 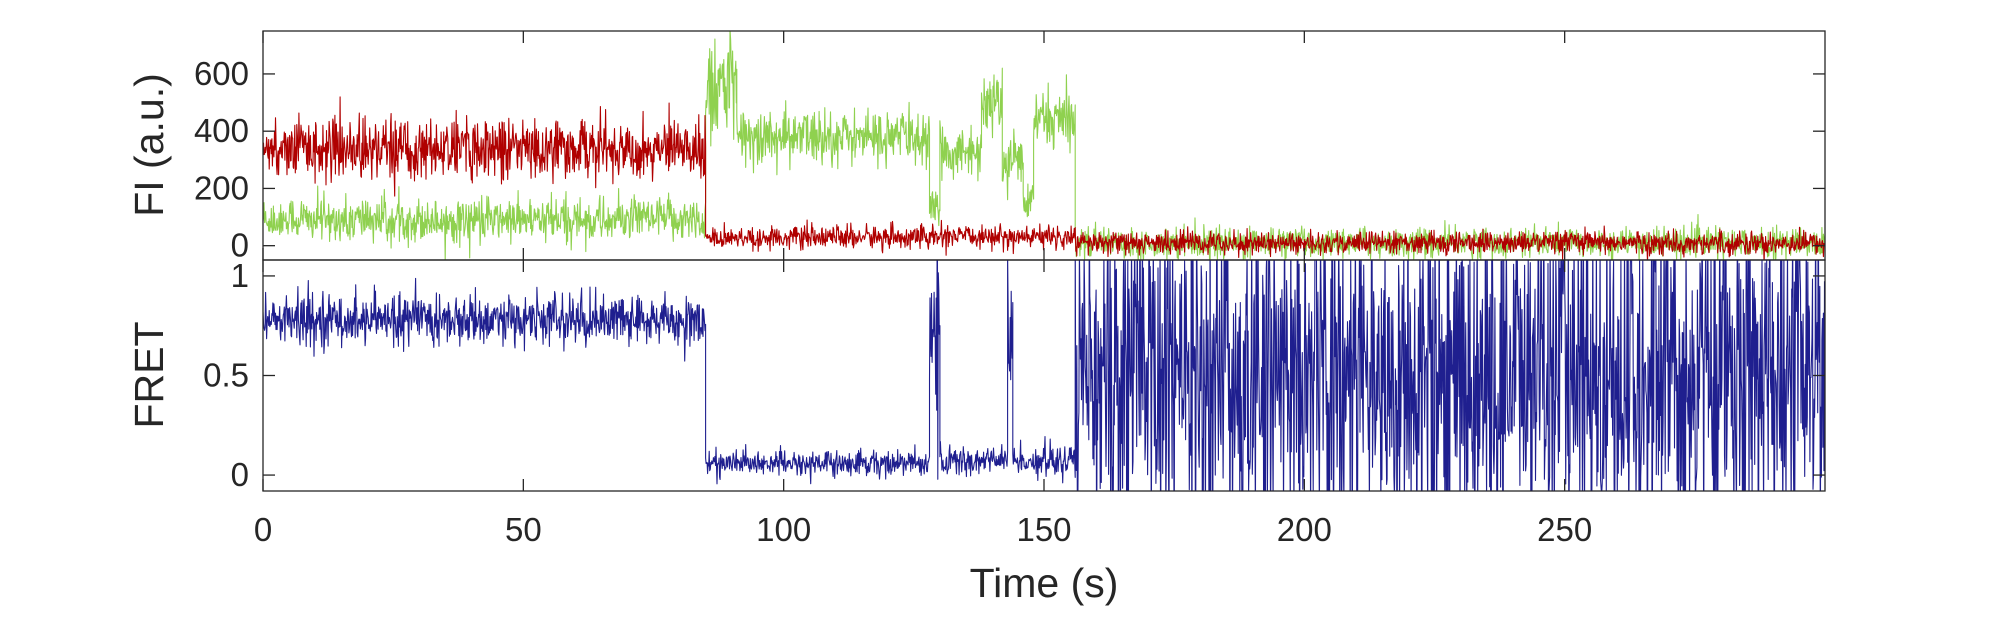 I want to click on intensity-y-axis-label: FI (a.u.), so click(x=149, y=145).